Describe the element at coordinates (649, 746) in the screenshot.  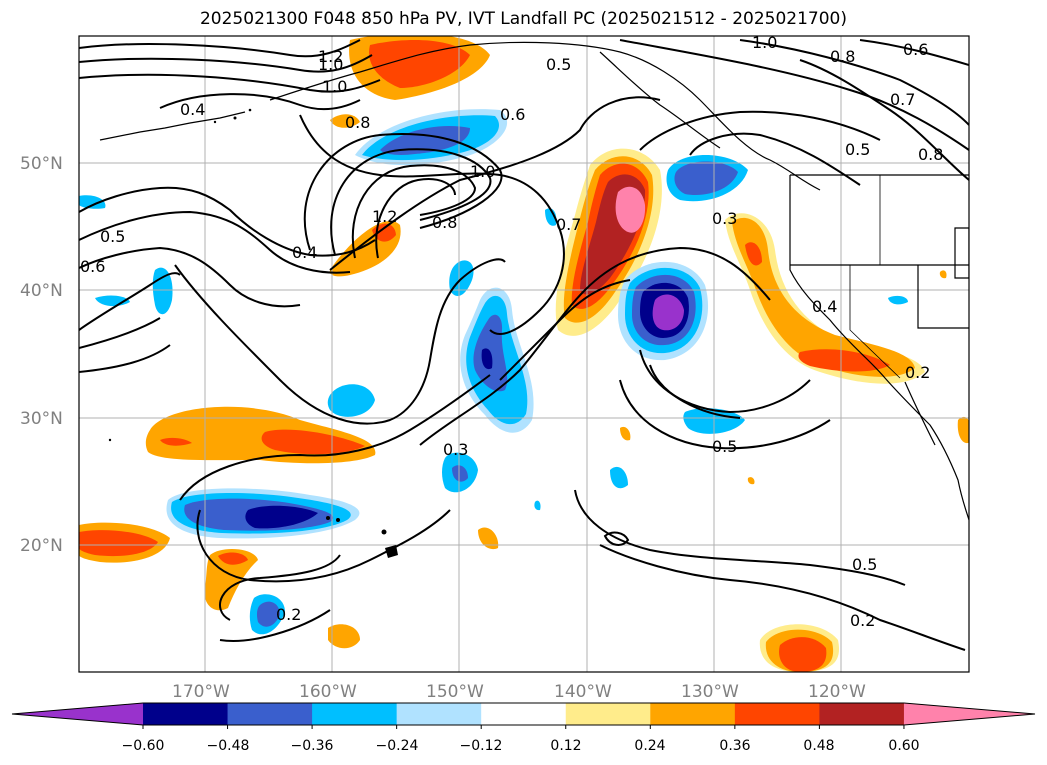
I see `colorbar-tick-label: 0.24` at that location.